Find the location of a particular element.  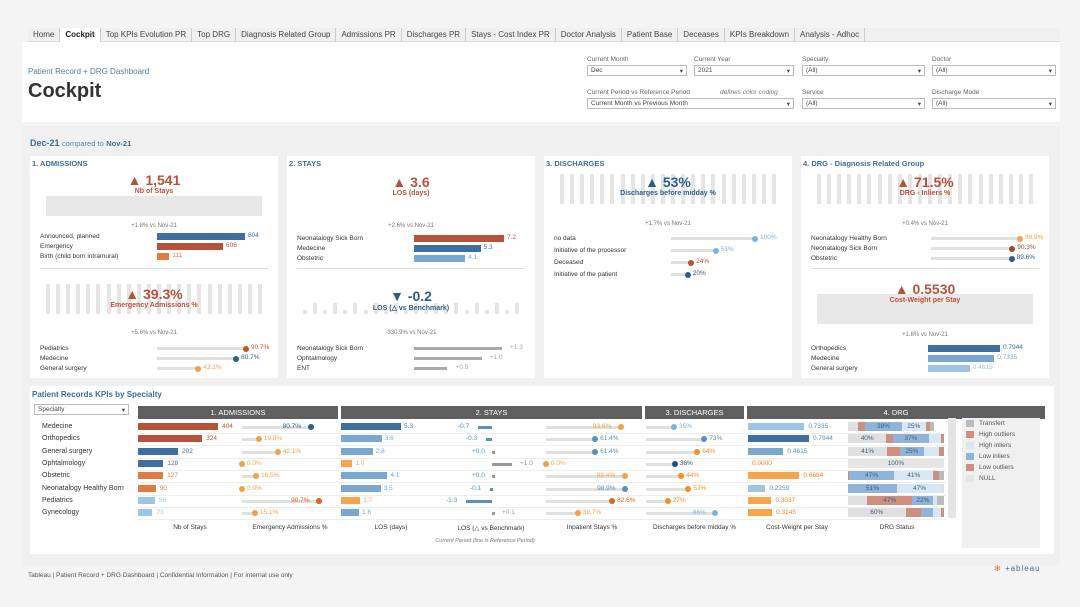

tab-patient-base: Patient Base is located at coordinates (650, 35).